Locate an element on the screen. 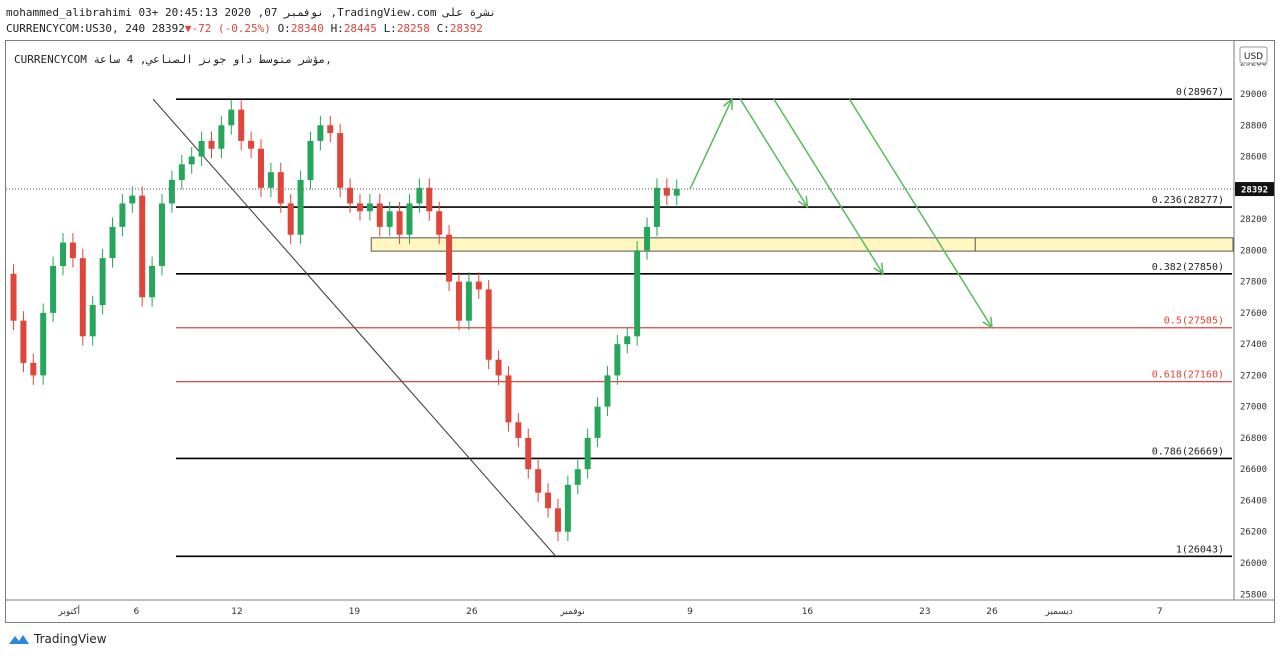 The height and width of the screenshot is (658, 1280). price-tick-label: 28600 is located at coordinates (1253, 158).